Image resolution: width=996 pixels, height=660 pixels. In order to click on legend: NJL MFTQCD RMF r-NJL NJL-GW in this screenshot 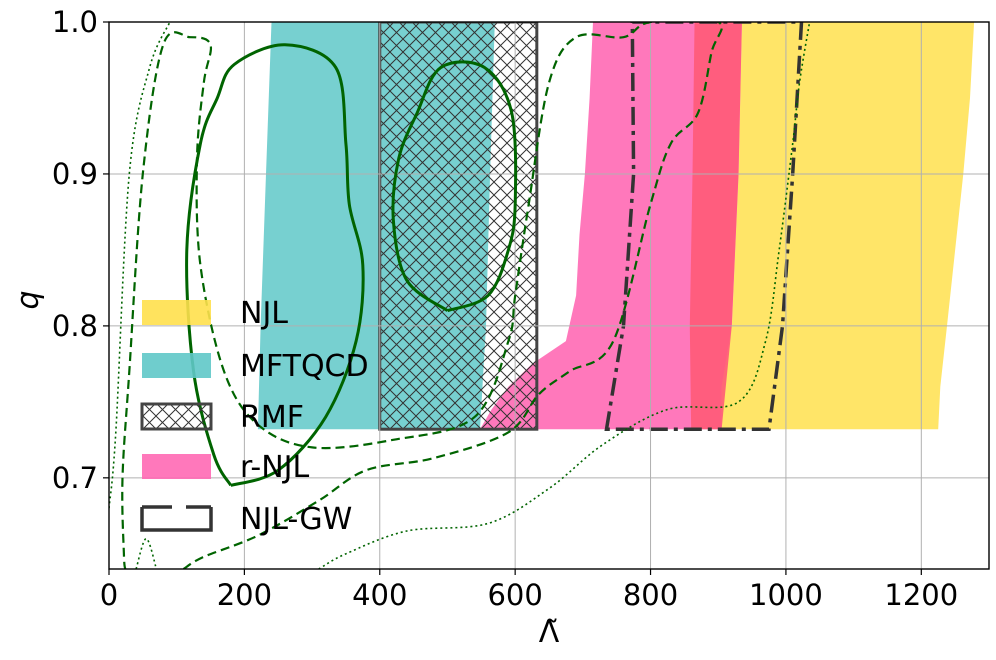, I will do `click(254, 416)`.